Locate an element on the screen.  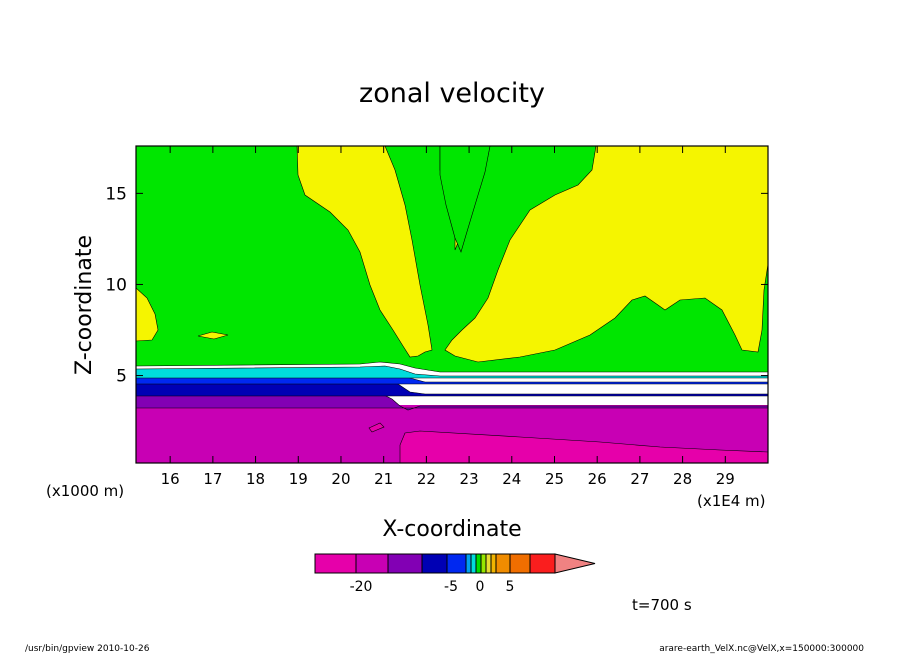
colorbar-tick-label: 5 is located at coordinates (510, 587).